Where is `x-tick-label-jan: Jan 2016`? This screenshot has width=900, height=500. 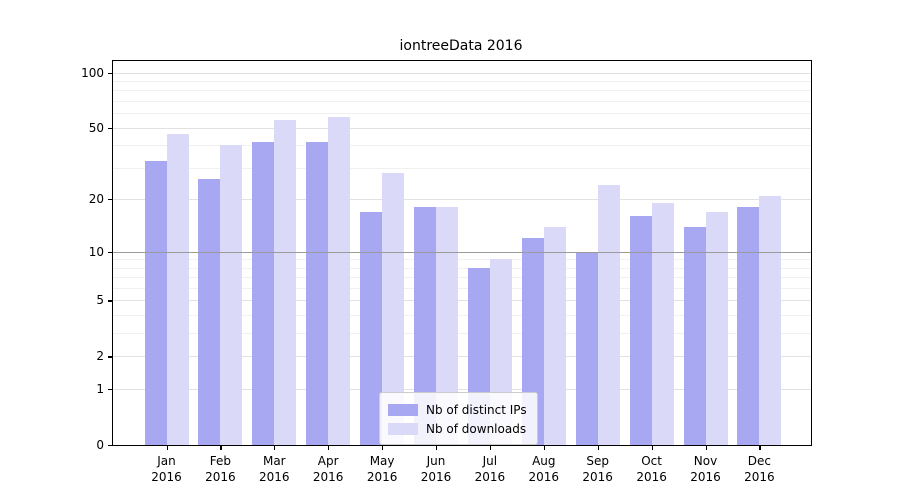
x-tick-label-jan: Jan 2016 is located at coordinates (167, 469).